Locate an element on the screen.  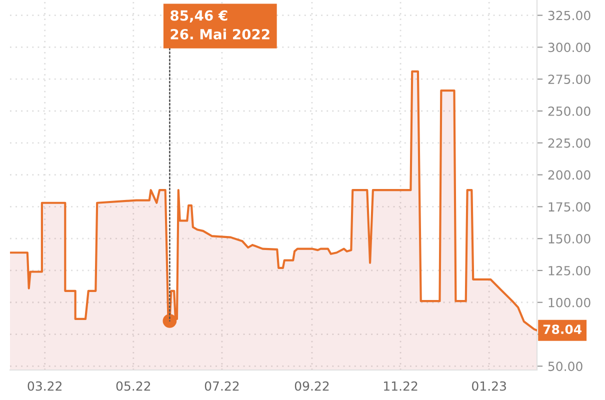
y-tick-label: 300.00 is located at coordinates (569, 47).